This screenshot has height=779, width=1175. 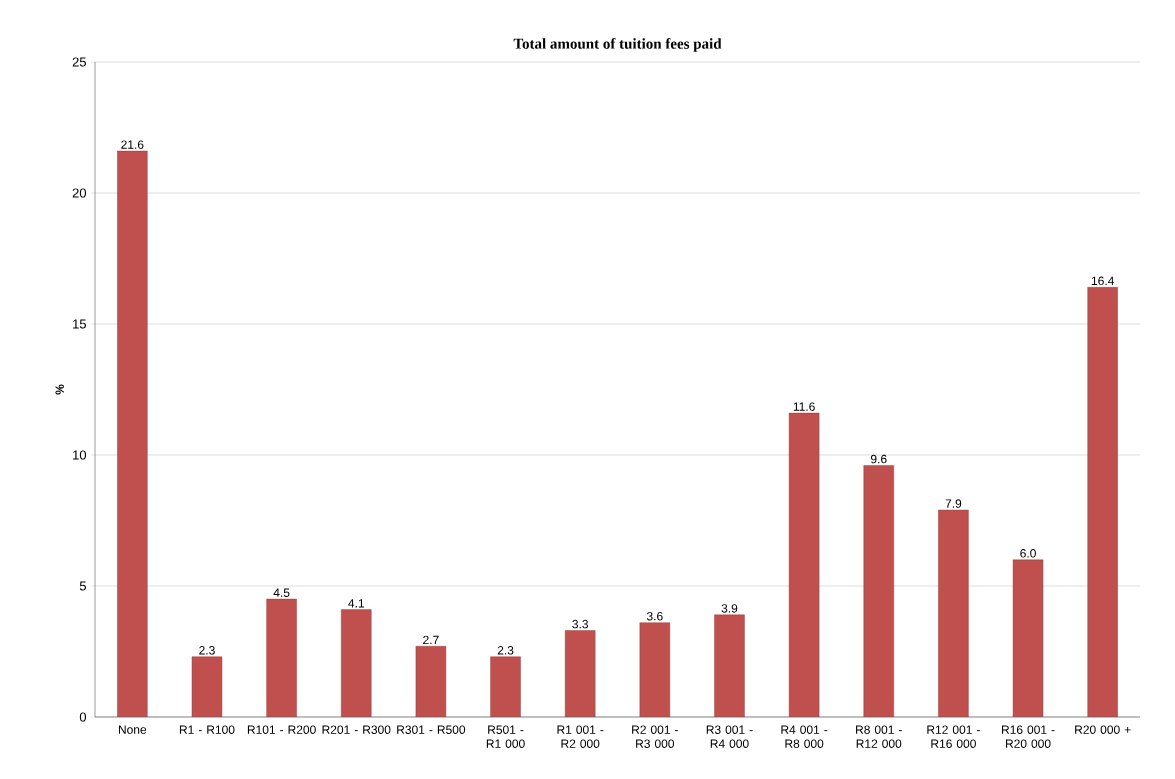 I want to click on x-tick-label: None, so click(x=132, y=729).